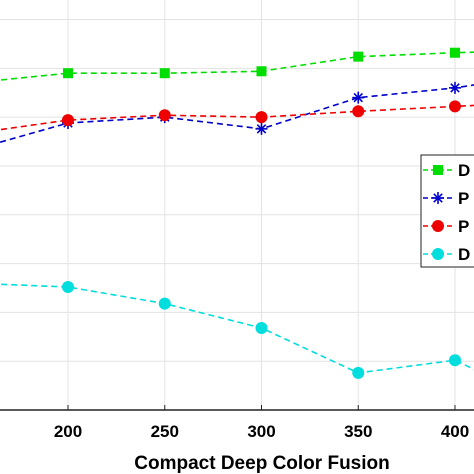 This screenshot has height=474, width=474. Describe the element at coordinates (261, 463) in the screenshot. I see `x-axis-label: Compact Deep Color Fusion` at that location.